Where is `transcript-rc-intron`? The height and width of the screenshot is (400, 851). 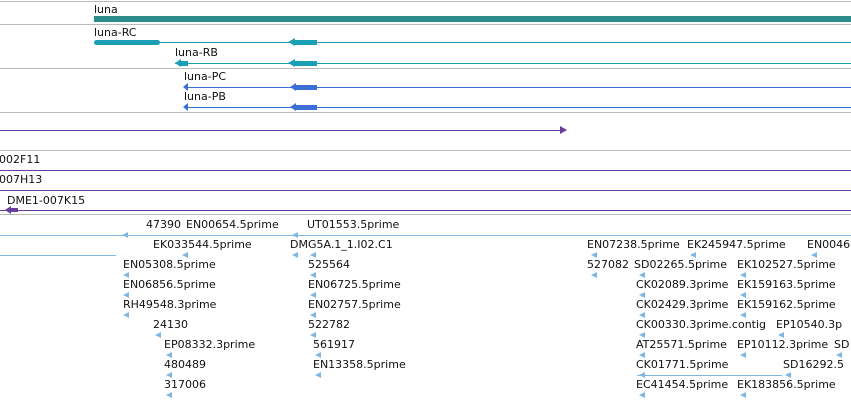
transcript-rc-intron is located at coordinates (472, 42).